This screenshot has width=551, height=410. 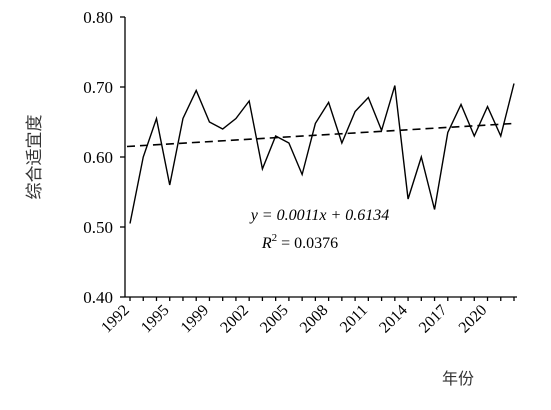 What do you see at coordinates (98, 297) in the screenshot?
I see `y-tick-label: 0.40` at bounding box center [98, 297].